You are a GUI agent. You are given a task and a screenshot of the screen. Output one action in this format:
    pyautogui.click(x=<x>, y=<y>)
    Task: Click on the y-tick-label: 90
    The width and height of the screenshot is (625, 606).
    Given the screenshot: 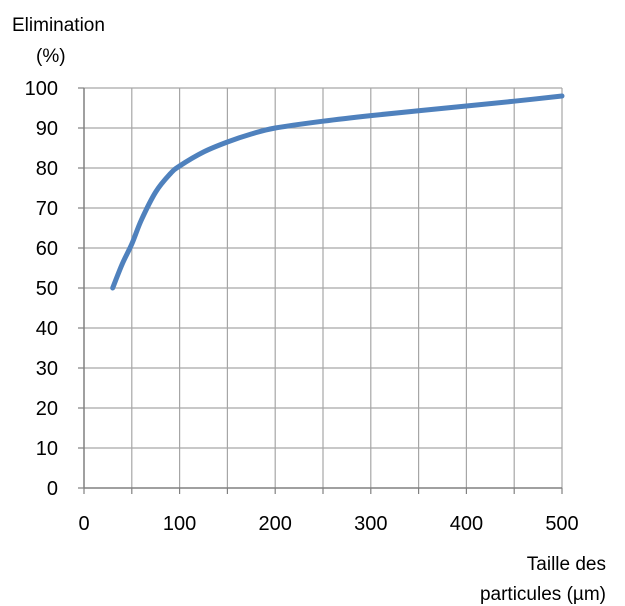 What is the action you would take?
    pyautogui.click(x=47, y=129)
    